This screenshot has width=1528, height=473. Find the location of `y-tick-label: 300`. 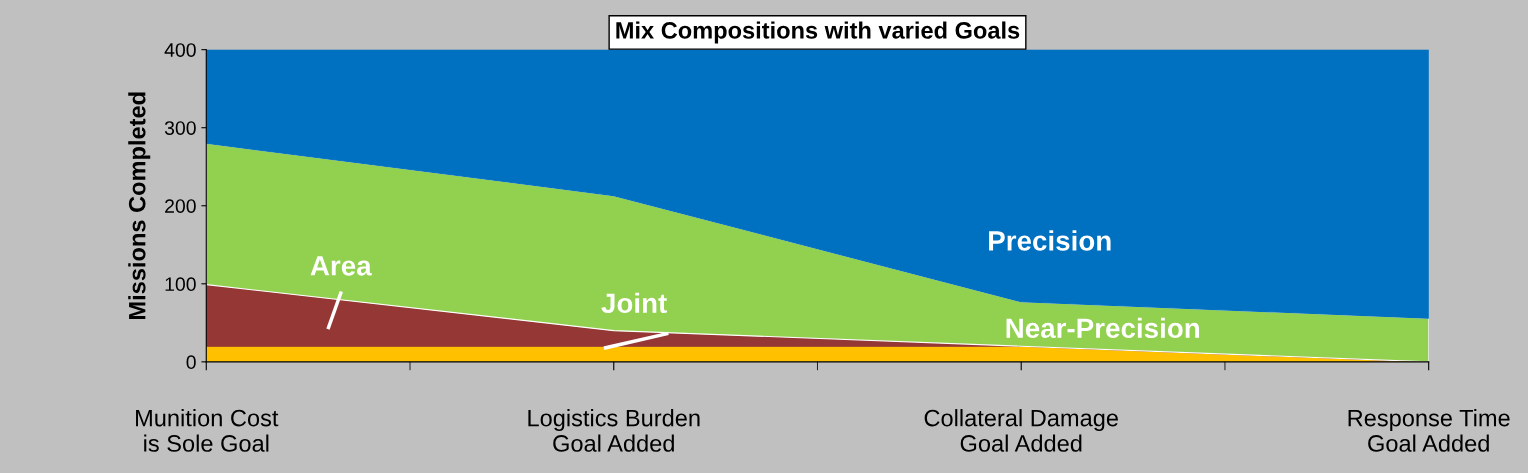

y-tick-label: 300 is located at coordinates (180, 128).